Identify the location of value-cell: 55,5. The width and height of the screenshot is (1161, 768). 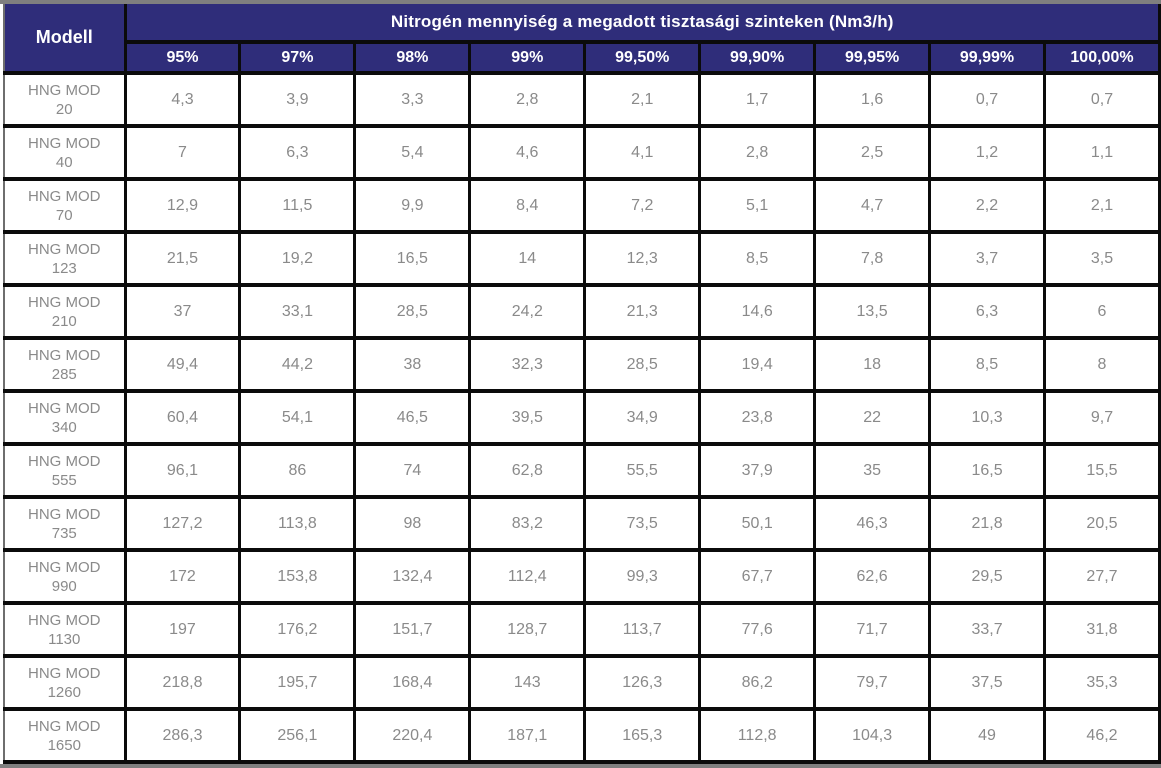
(642, 470).